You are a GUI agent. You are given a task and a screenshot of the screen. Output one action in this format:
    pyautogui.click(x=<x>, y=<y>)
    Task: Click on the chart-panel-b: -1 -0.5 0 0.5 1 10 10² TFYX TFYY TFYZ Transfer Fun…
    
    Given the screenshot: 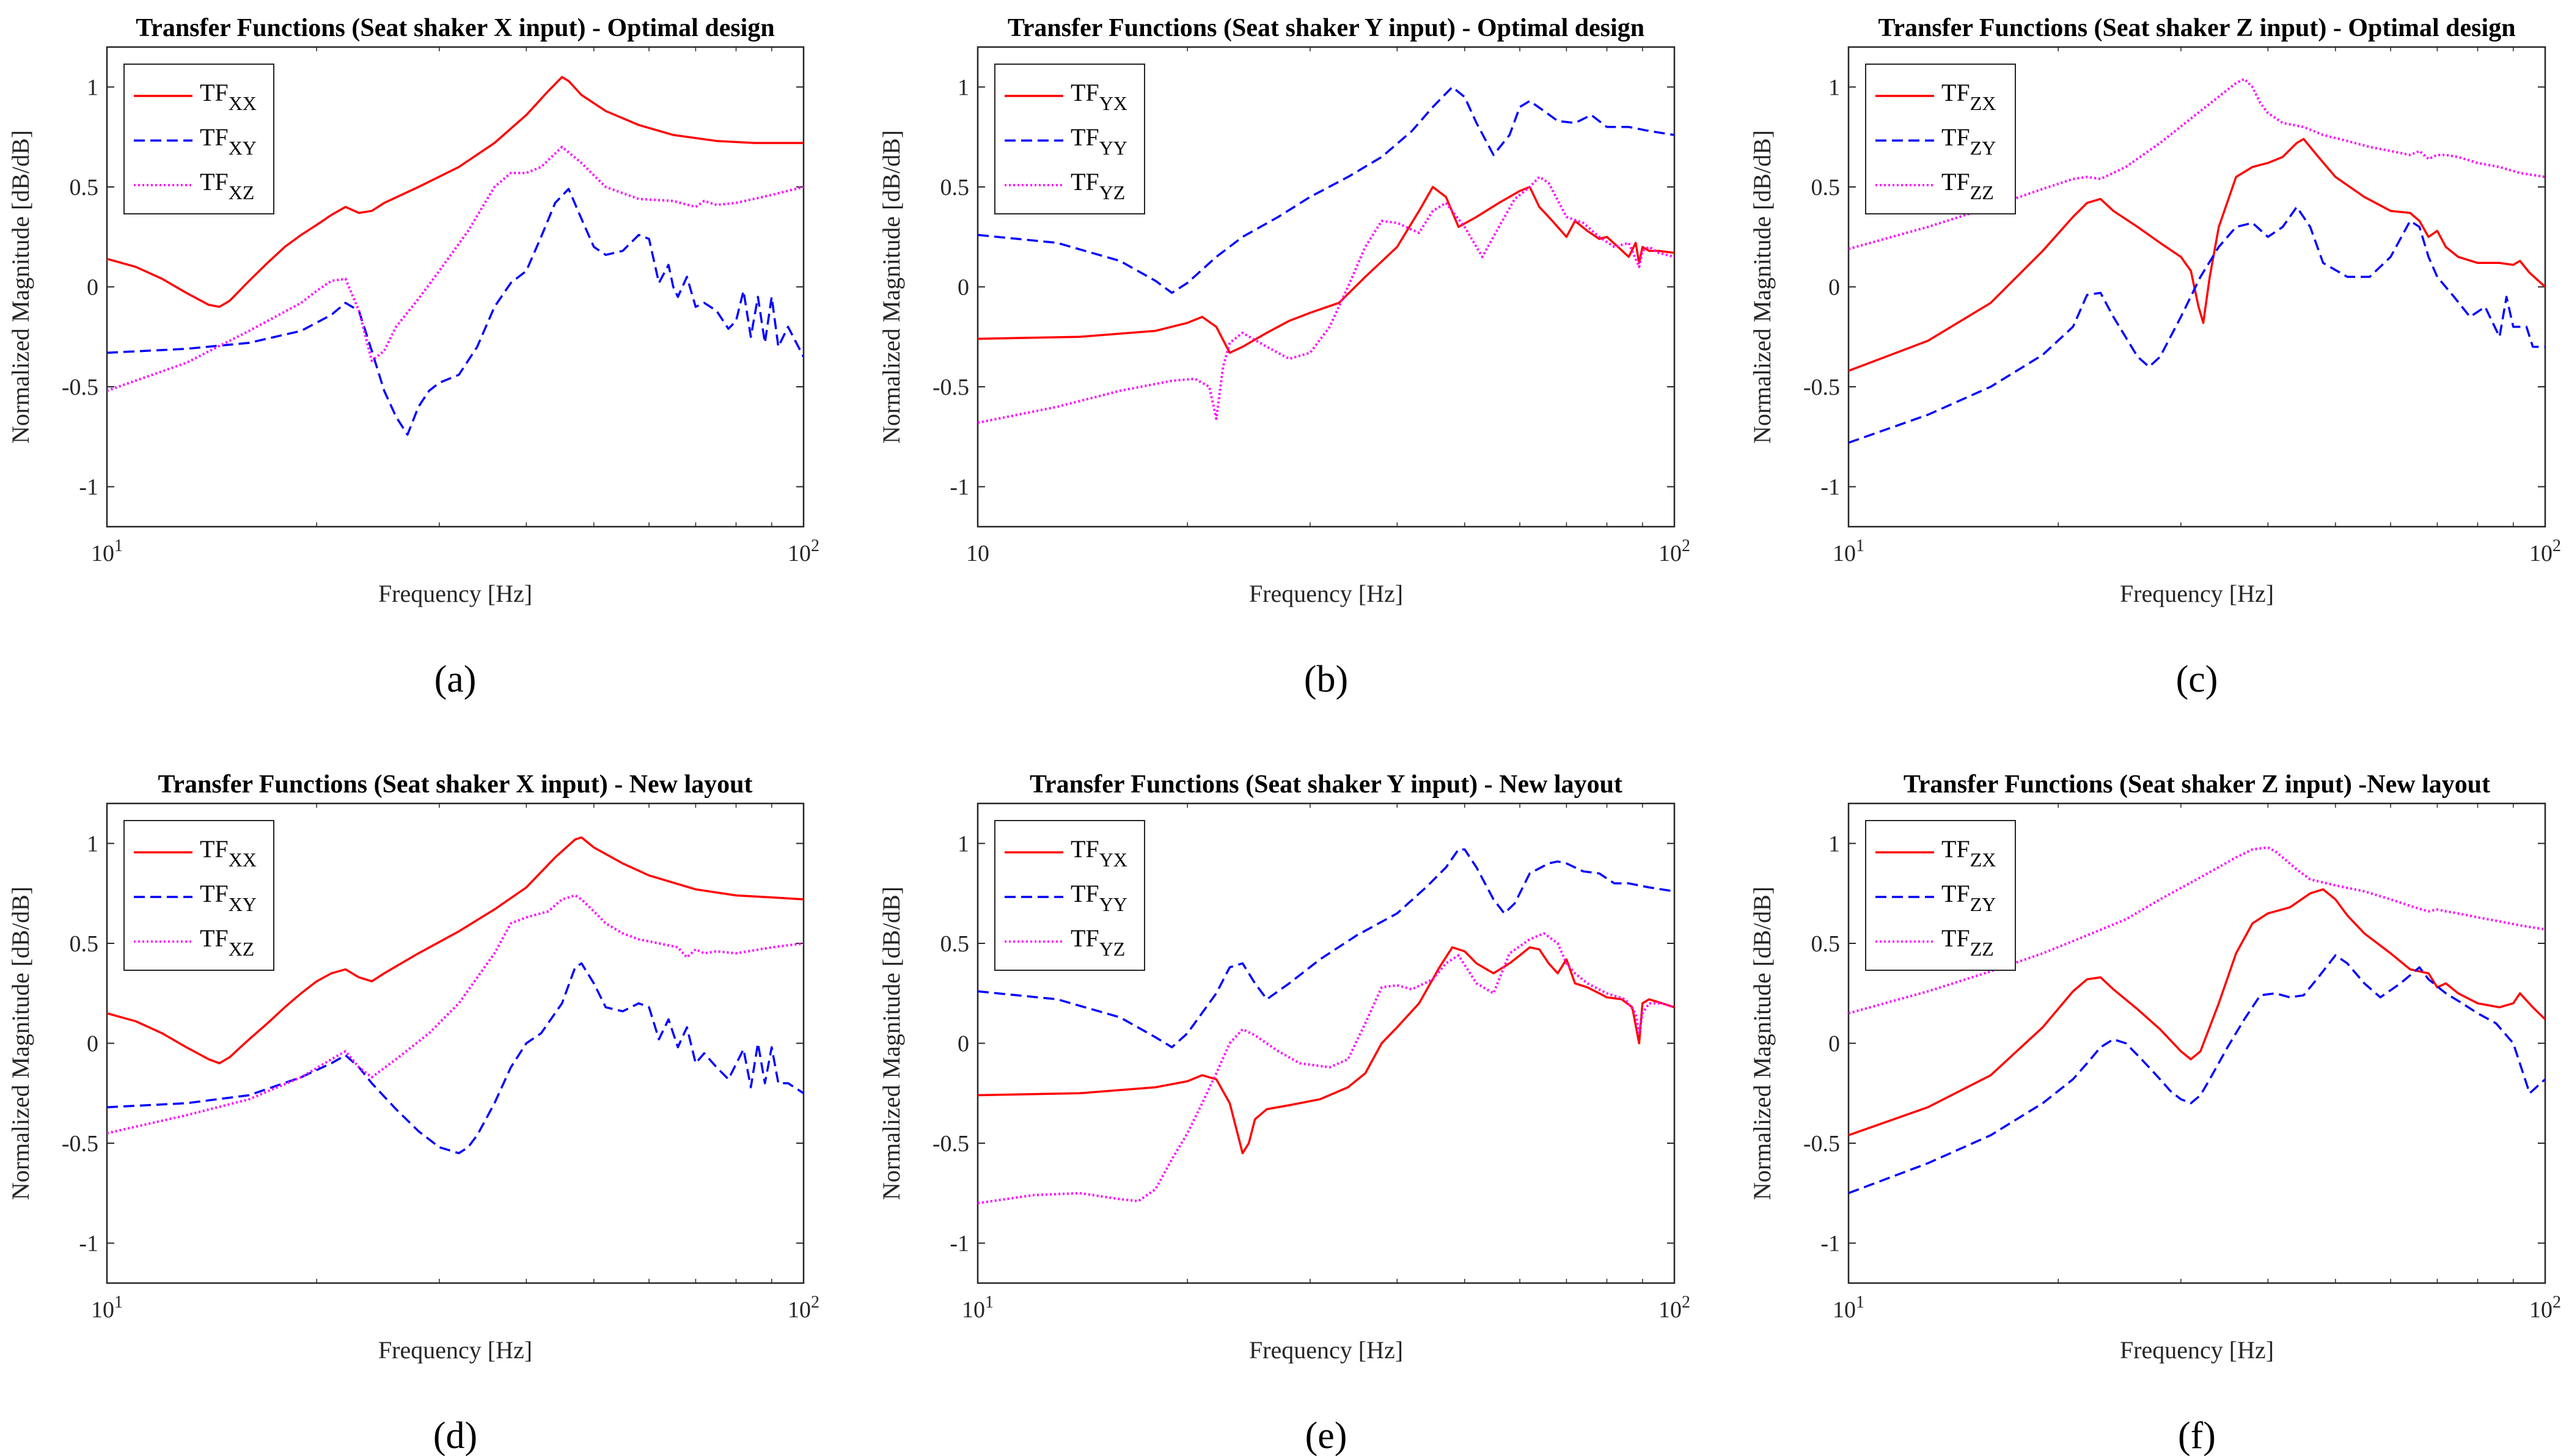 What is the action you would take?
    pyautogui.click(x=1284, y=357)
    